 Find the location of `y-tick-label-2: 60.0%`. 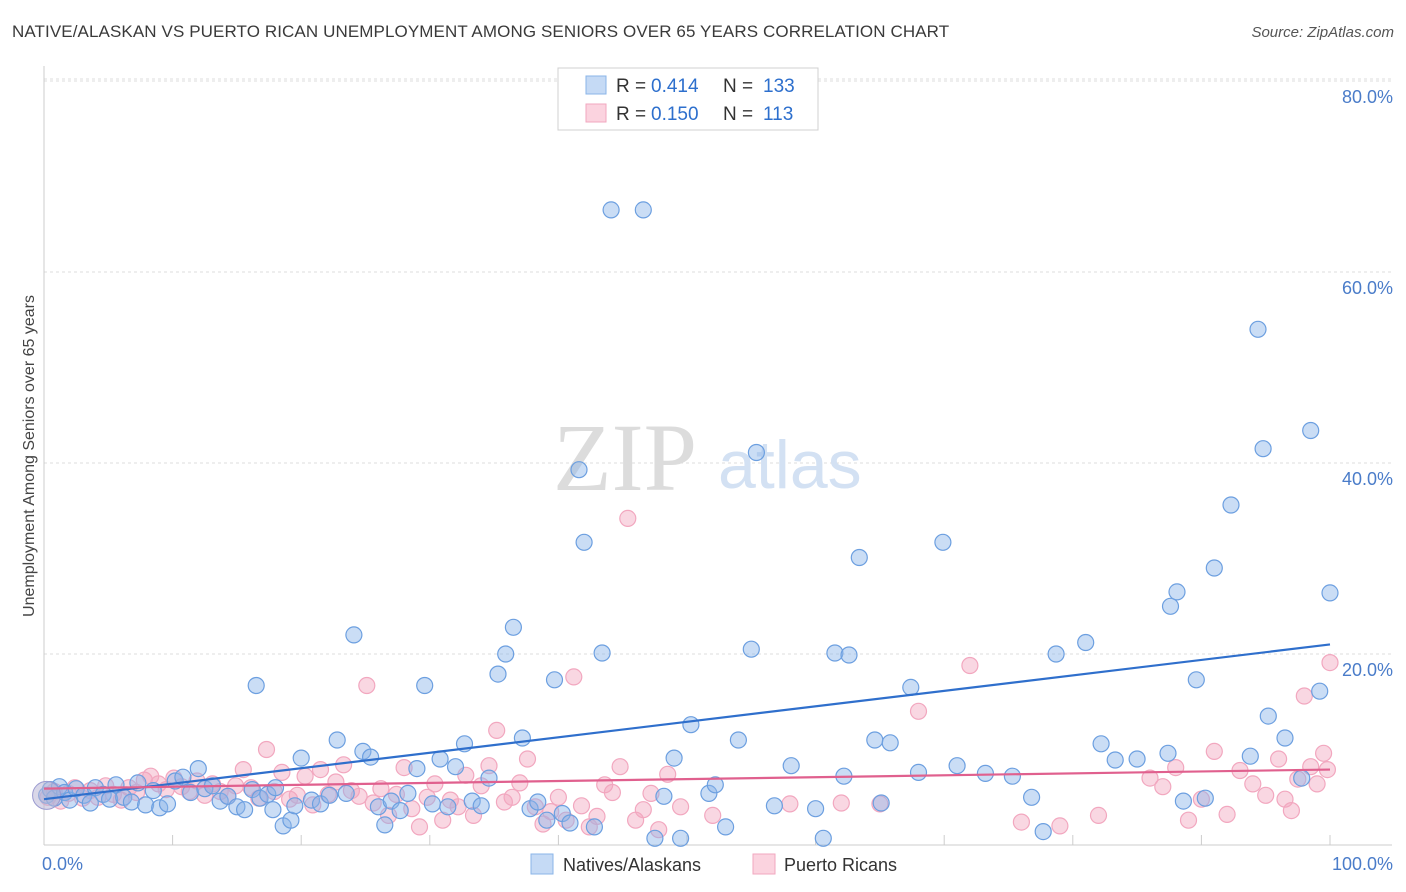

y-tick-label-2: 60.0% is located at coordinates (1367, 288).